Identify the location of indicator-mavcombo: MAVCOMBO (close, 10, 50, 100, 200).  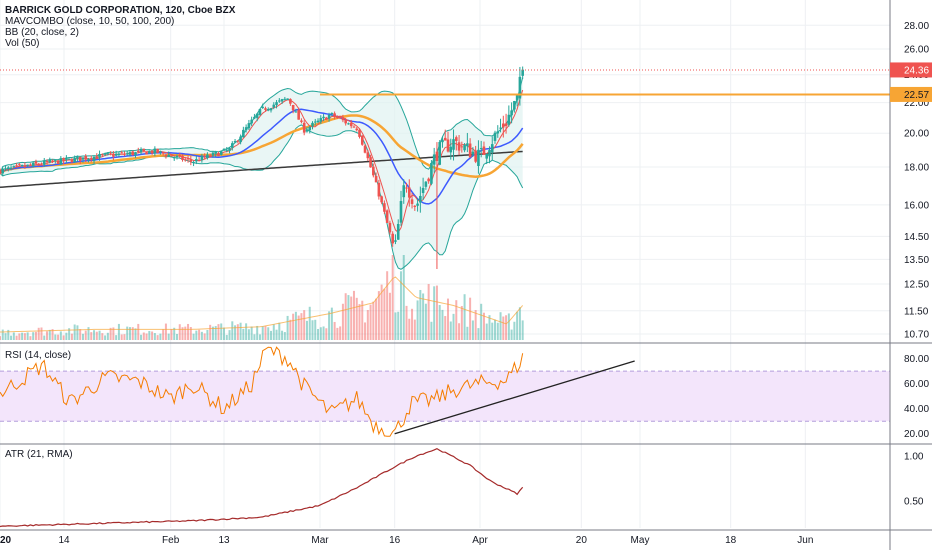
(90, 21).